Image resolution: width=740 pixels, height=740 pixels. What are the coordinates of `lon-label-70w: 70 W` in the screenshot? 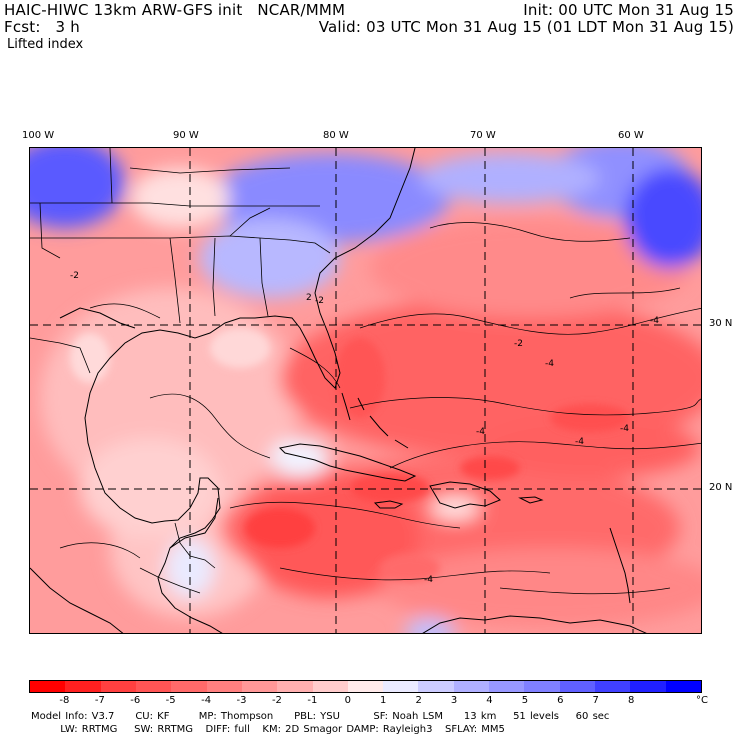 It's located at (483, 135).